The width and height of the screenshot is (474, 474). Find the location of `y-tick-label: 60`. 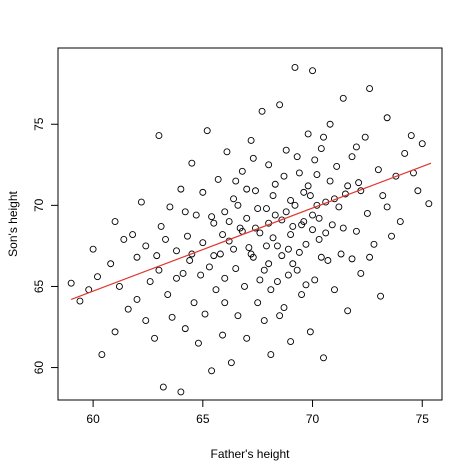

y-tick-label: 60 is located at coordinates (39, 368).